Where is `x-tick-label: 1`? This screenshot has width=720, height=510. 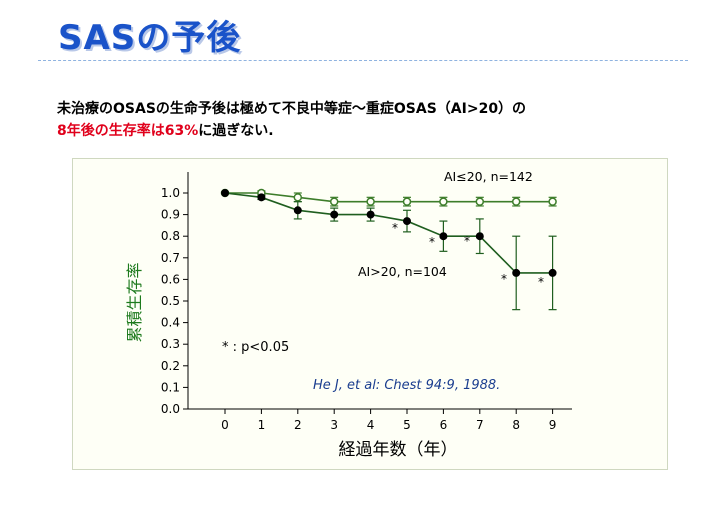
x-tick-label: 1 is located at coordinates (262, 425).